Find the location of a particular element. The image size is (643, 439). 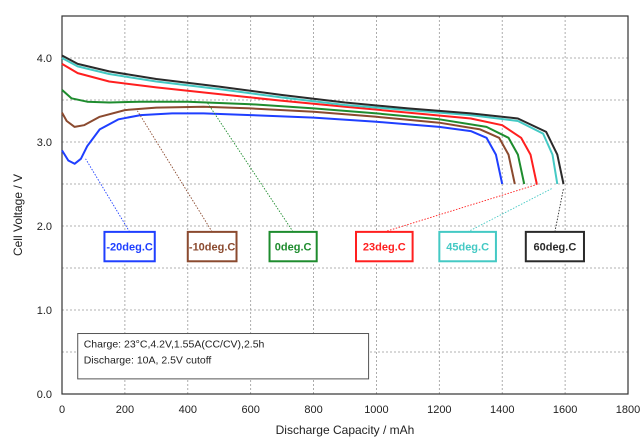

x-axis-label: Discharge Capacity / mAh is located at coordinates (345, 430).